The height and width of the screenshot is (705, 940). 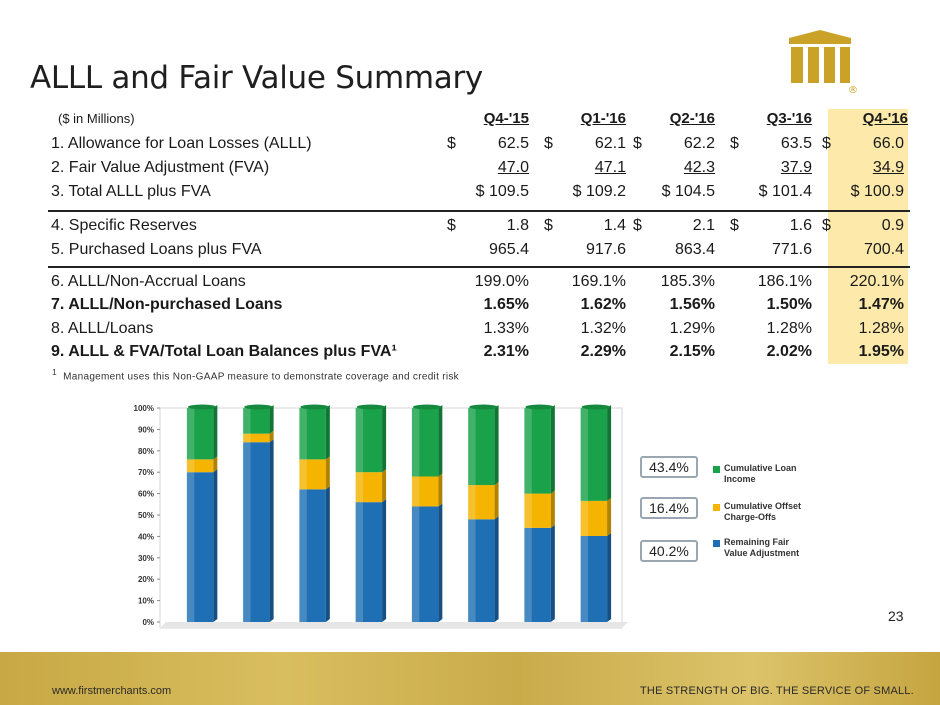 I want to click on highlight-column, so click(x=868, y=236).